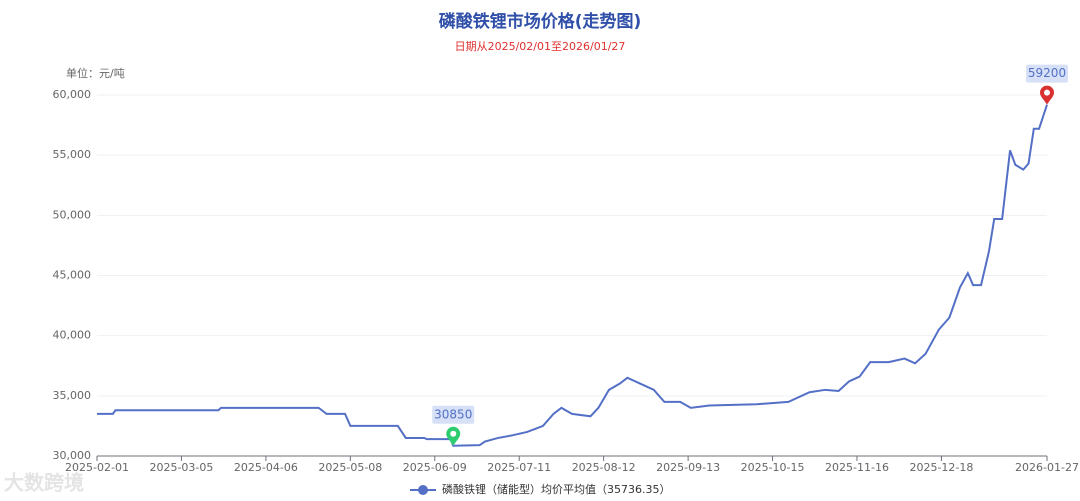 This screenshot has height=501, width=1080. Describe the element at coordinates (181, 467) in the screenshot. I see `x-tick-label: 2025-03-05` at that location.